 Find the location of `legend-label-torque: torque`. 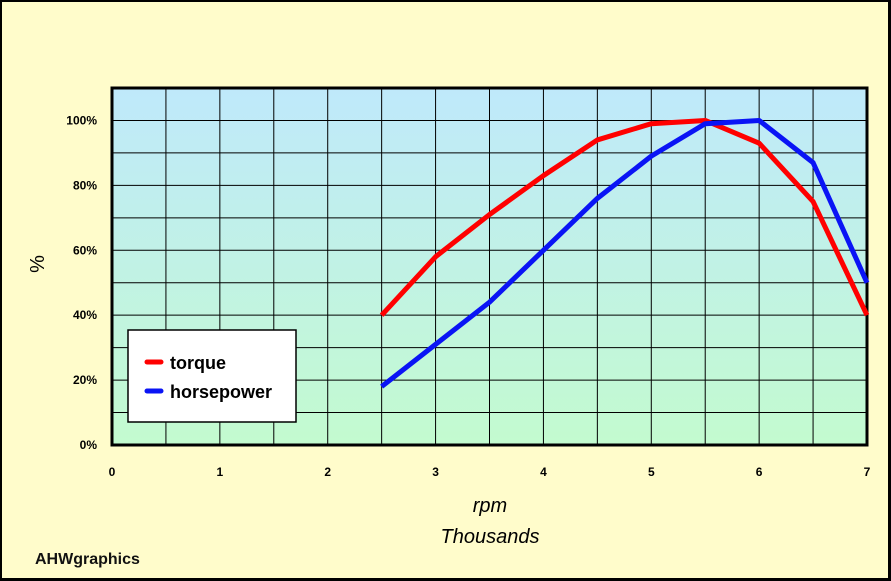

legend-label-torque: torque is located at coordinates (198, 363).